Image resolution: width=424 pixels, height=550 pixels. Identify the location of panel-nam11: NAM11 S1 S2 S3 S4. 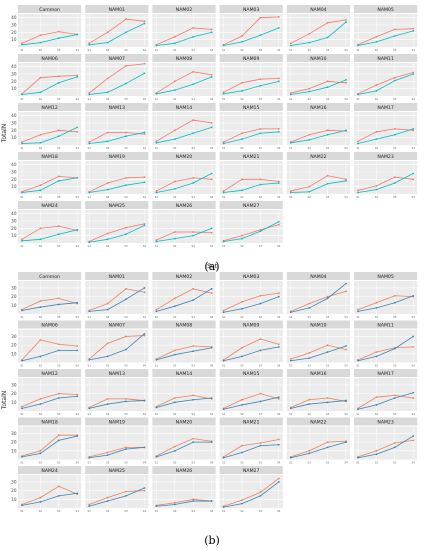
(386, 77).